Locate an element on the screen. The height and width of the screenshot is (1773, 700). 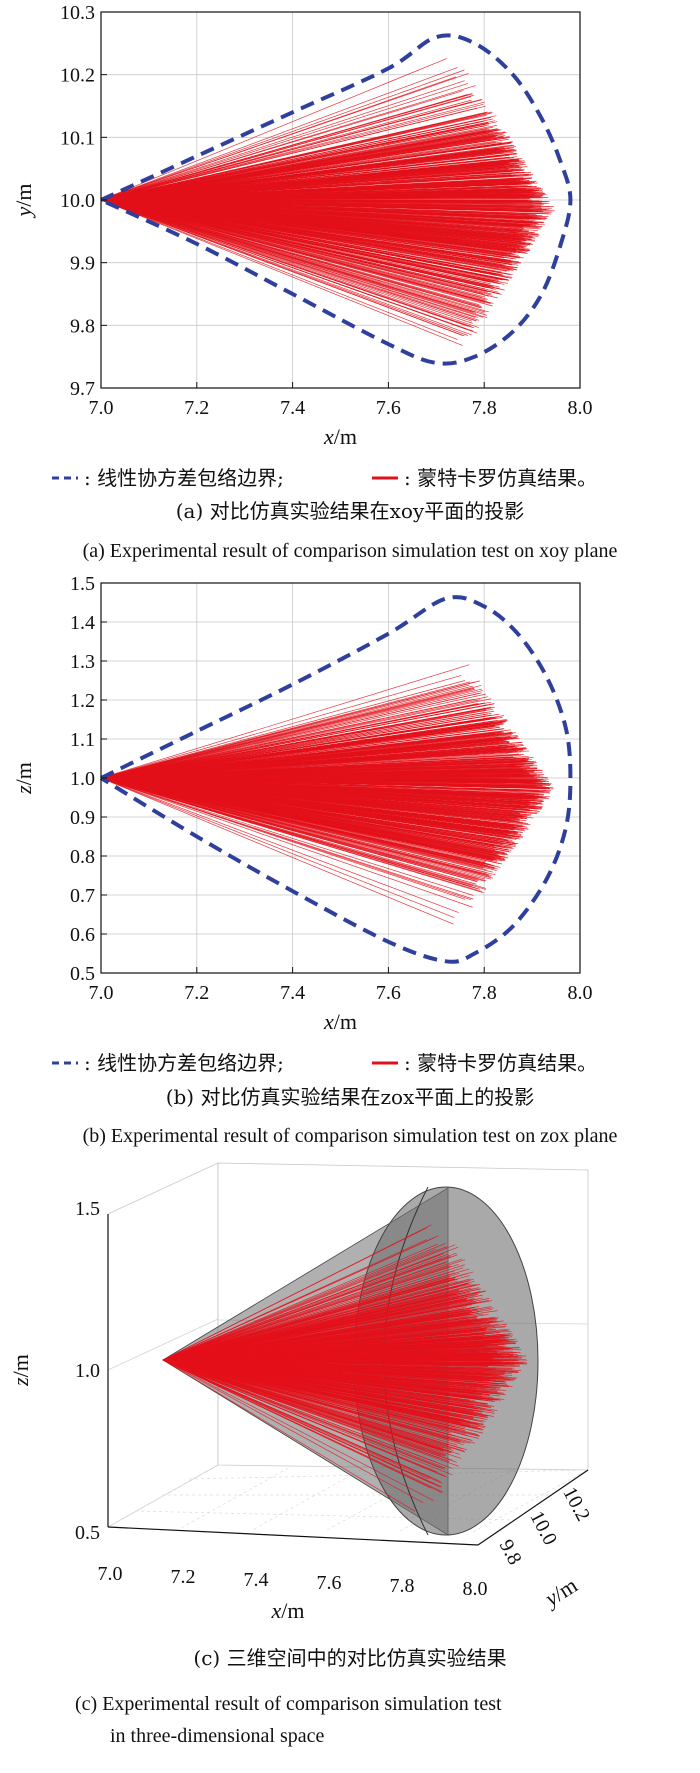
y-tick-label: 1.3 is located at coordinates (82, 662).